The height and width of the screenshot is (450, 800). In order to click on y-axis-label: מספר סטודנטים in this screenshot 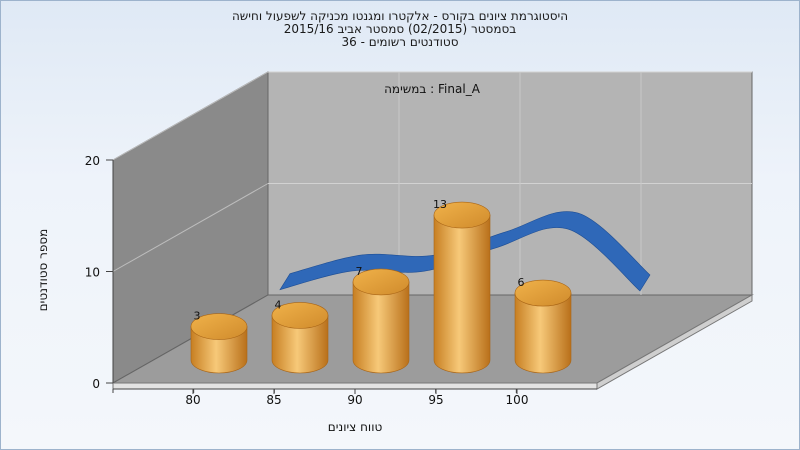, I will do `click(43, 270)`.